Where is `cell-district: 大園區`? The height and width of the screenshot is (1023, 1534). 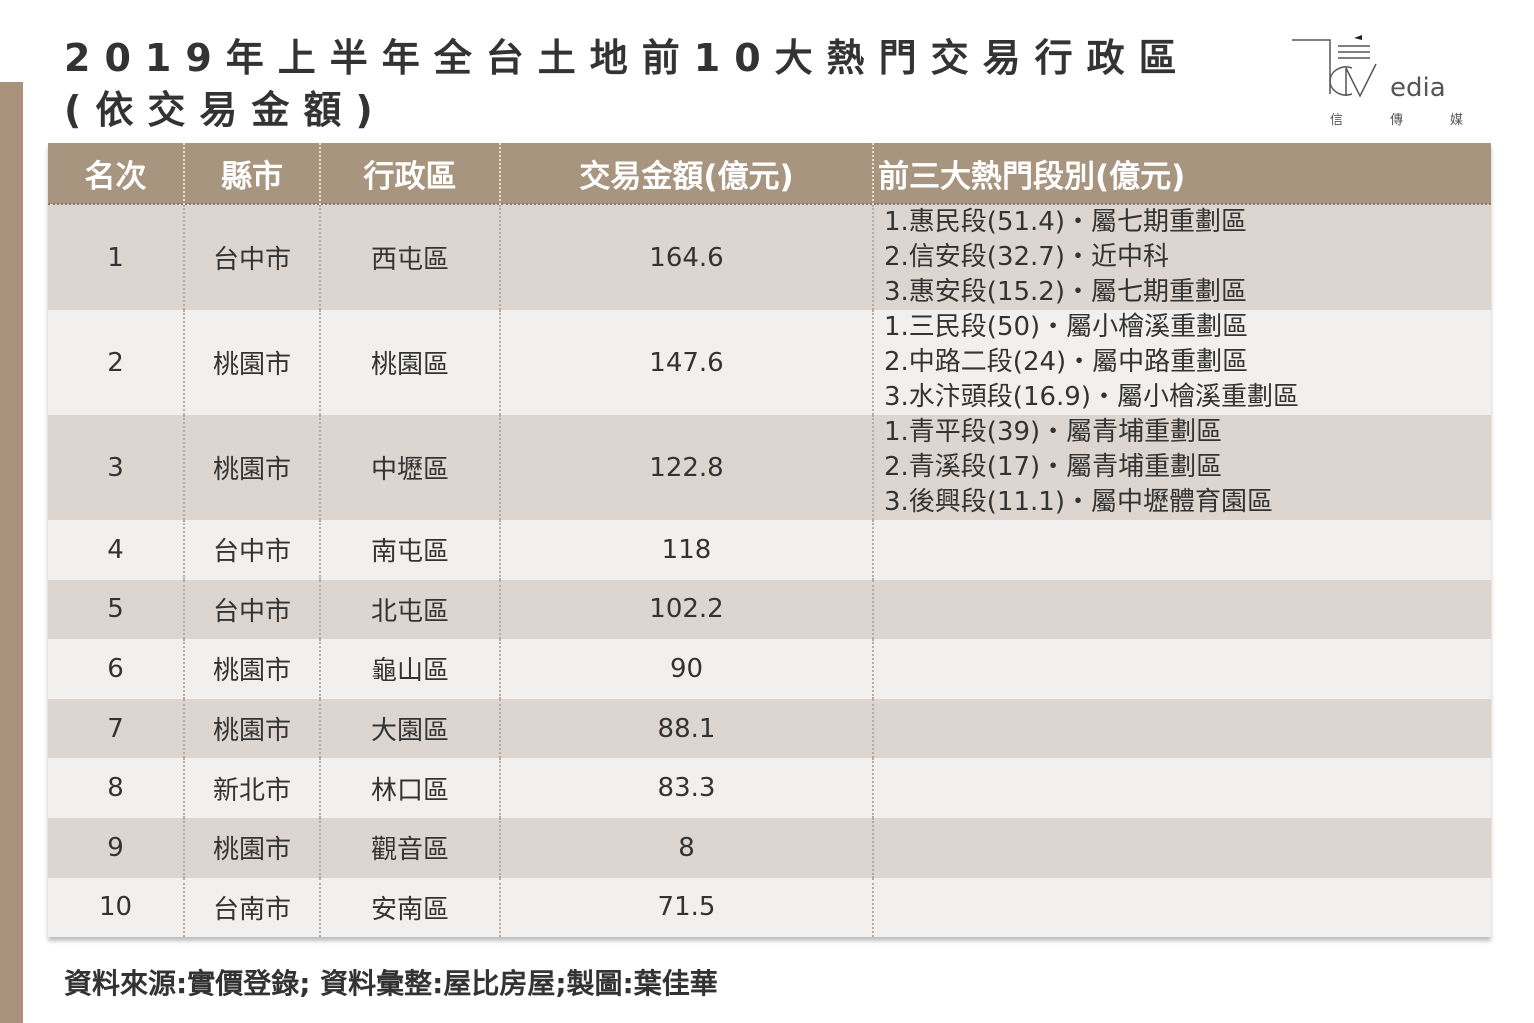 cell-district: 大園區 is located at coordinates (410, 728).